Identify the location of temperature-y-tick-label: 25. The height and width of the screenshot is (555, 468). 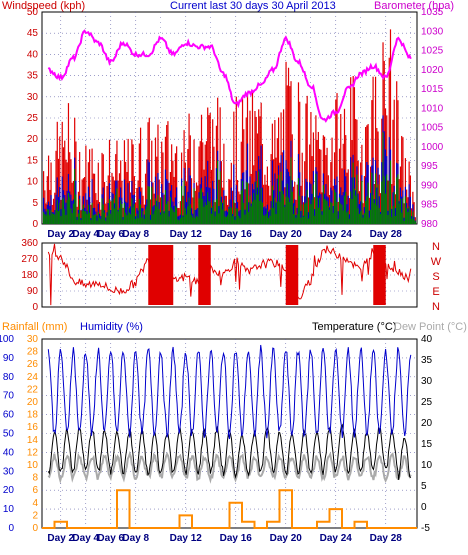
(427, 402).